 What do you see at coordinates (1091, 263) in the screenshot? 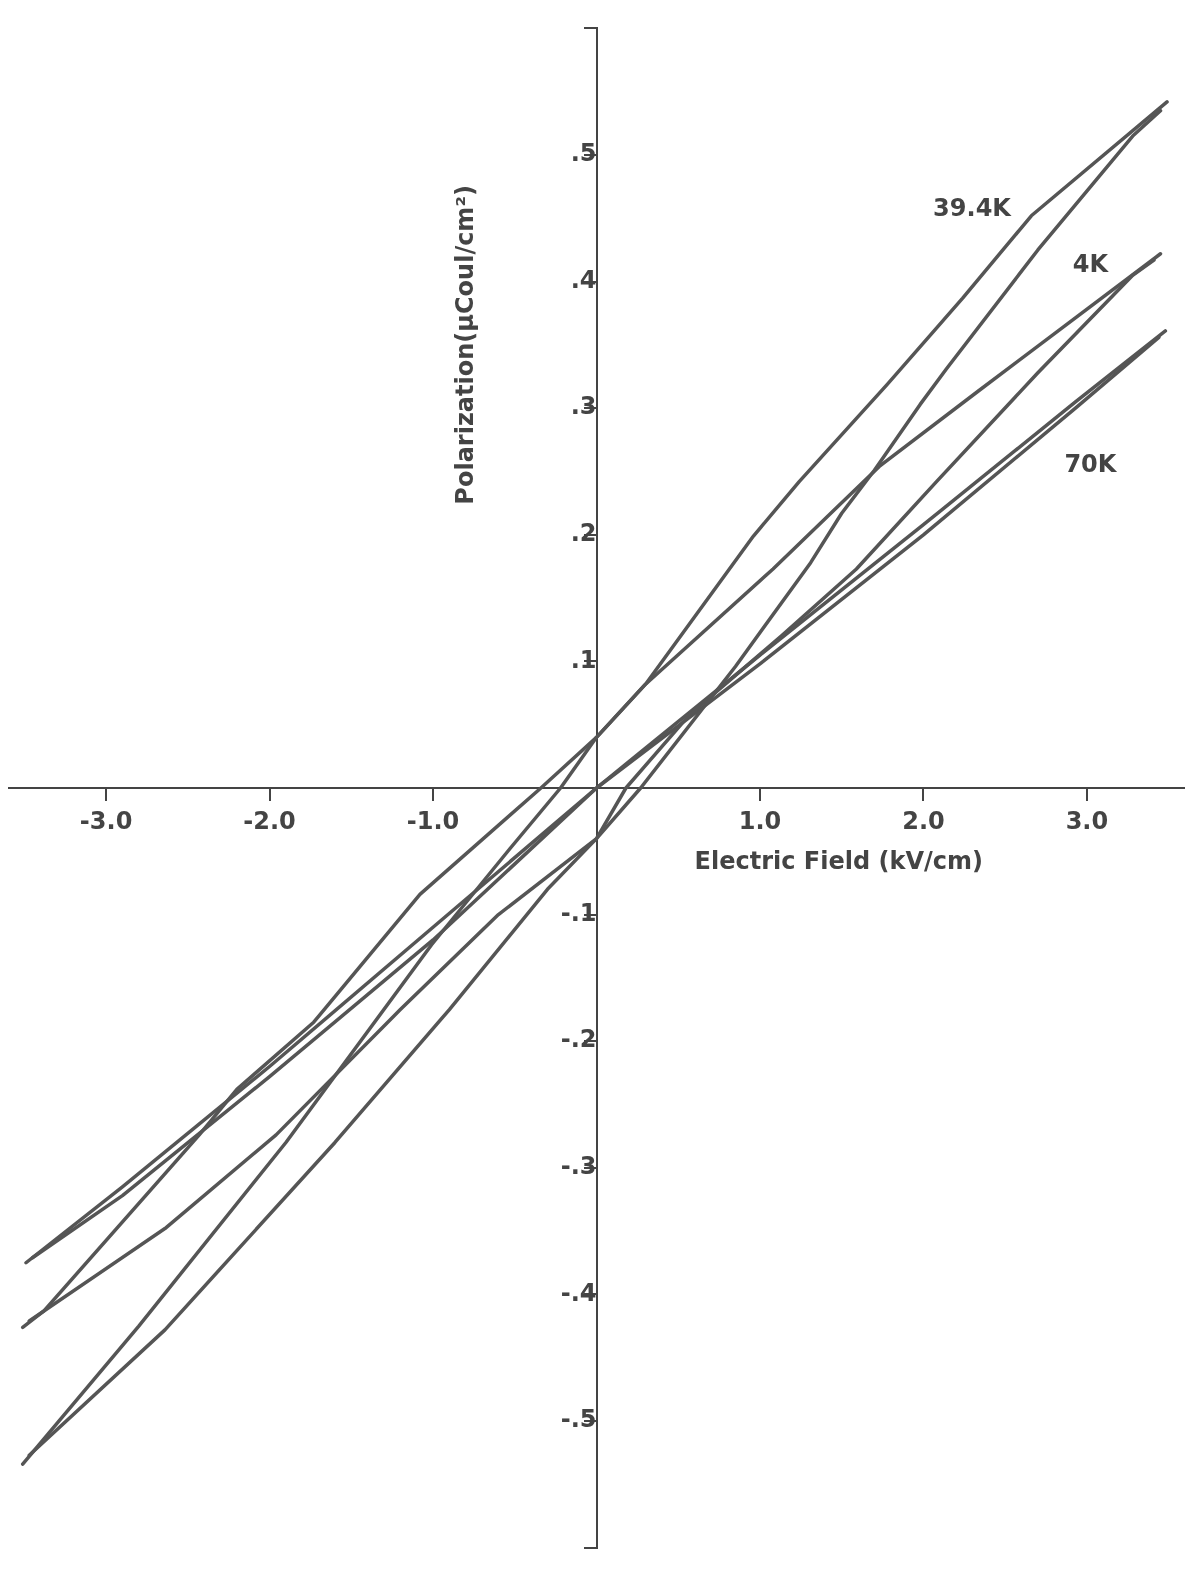
I see `series-label: 4K` at bounding box center [1091, 263].